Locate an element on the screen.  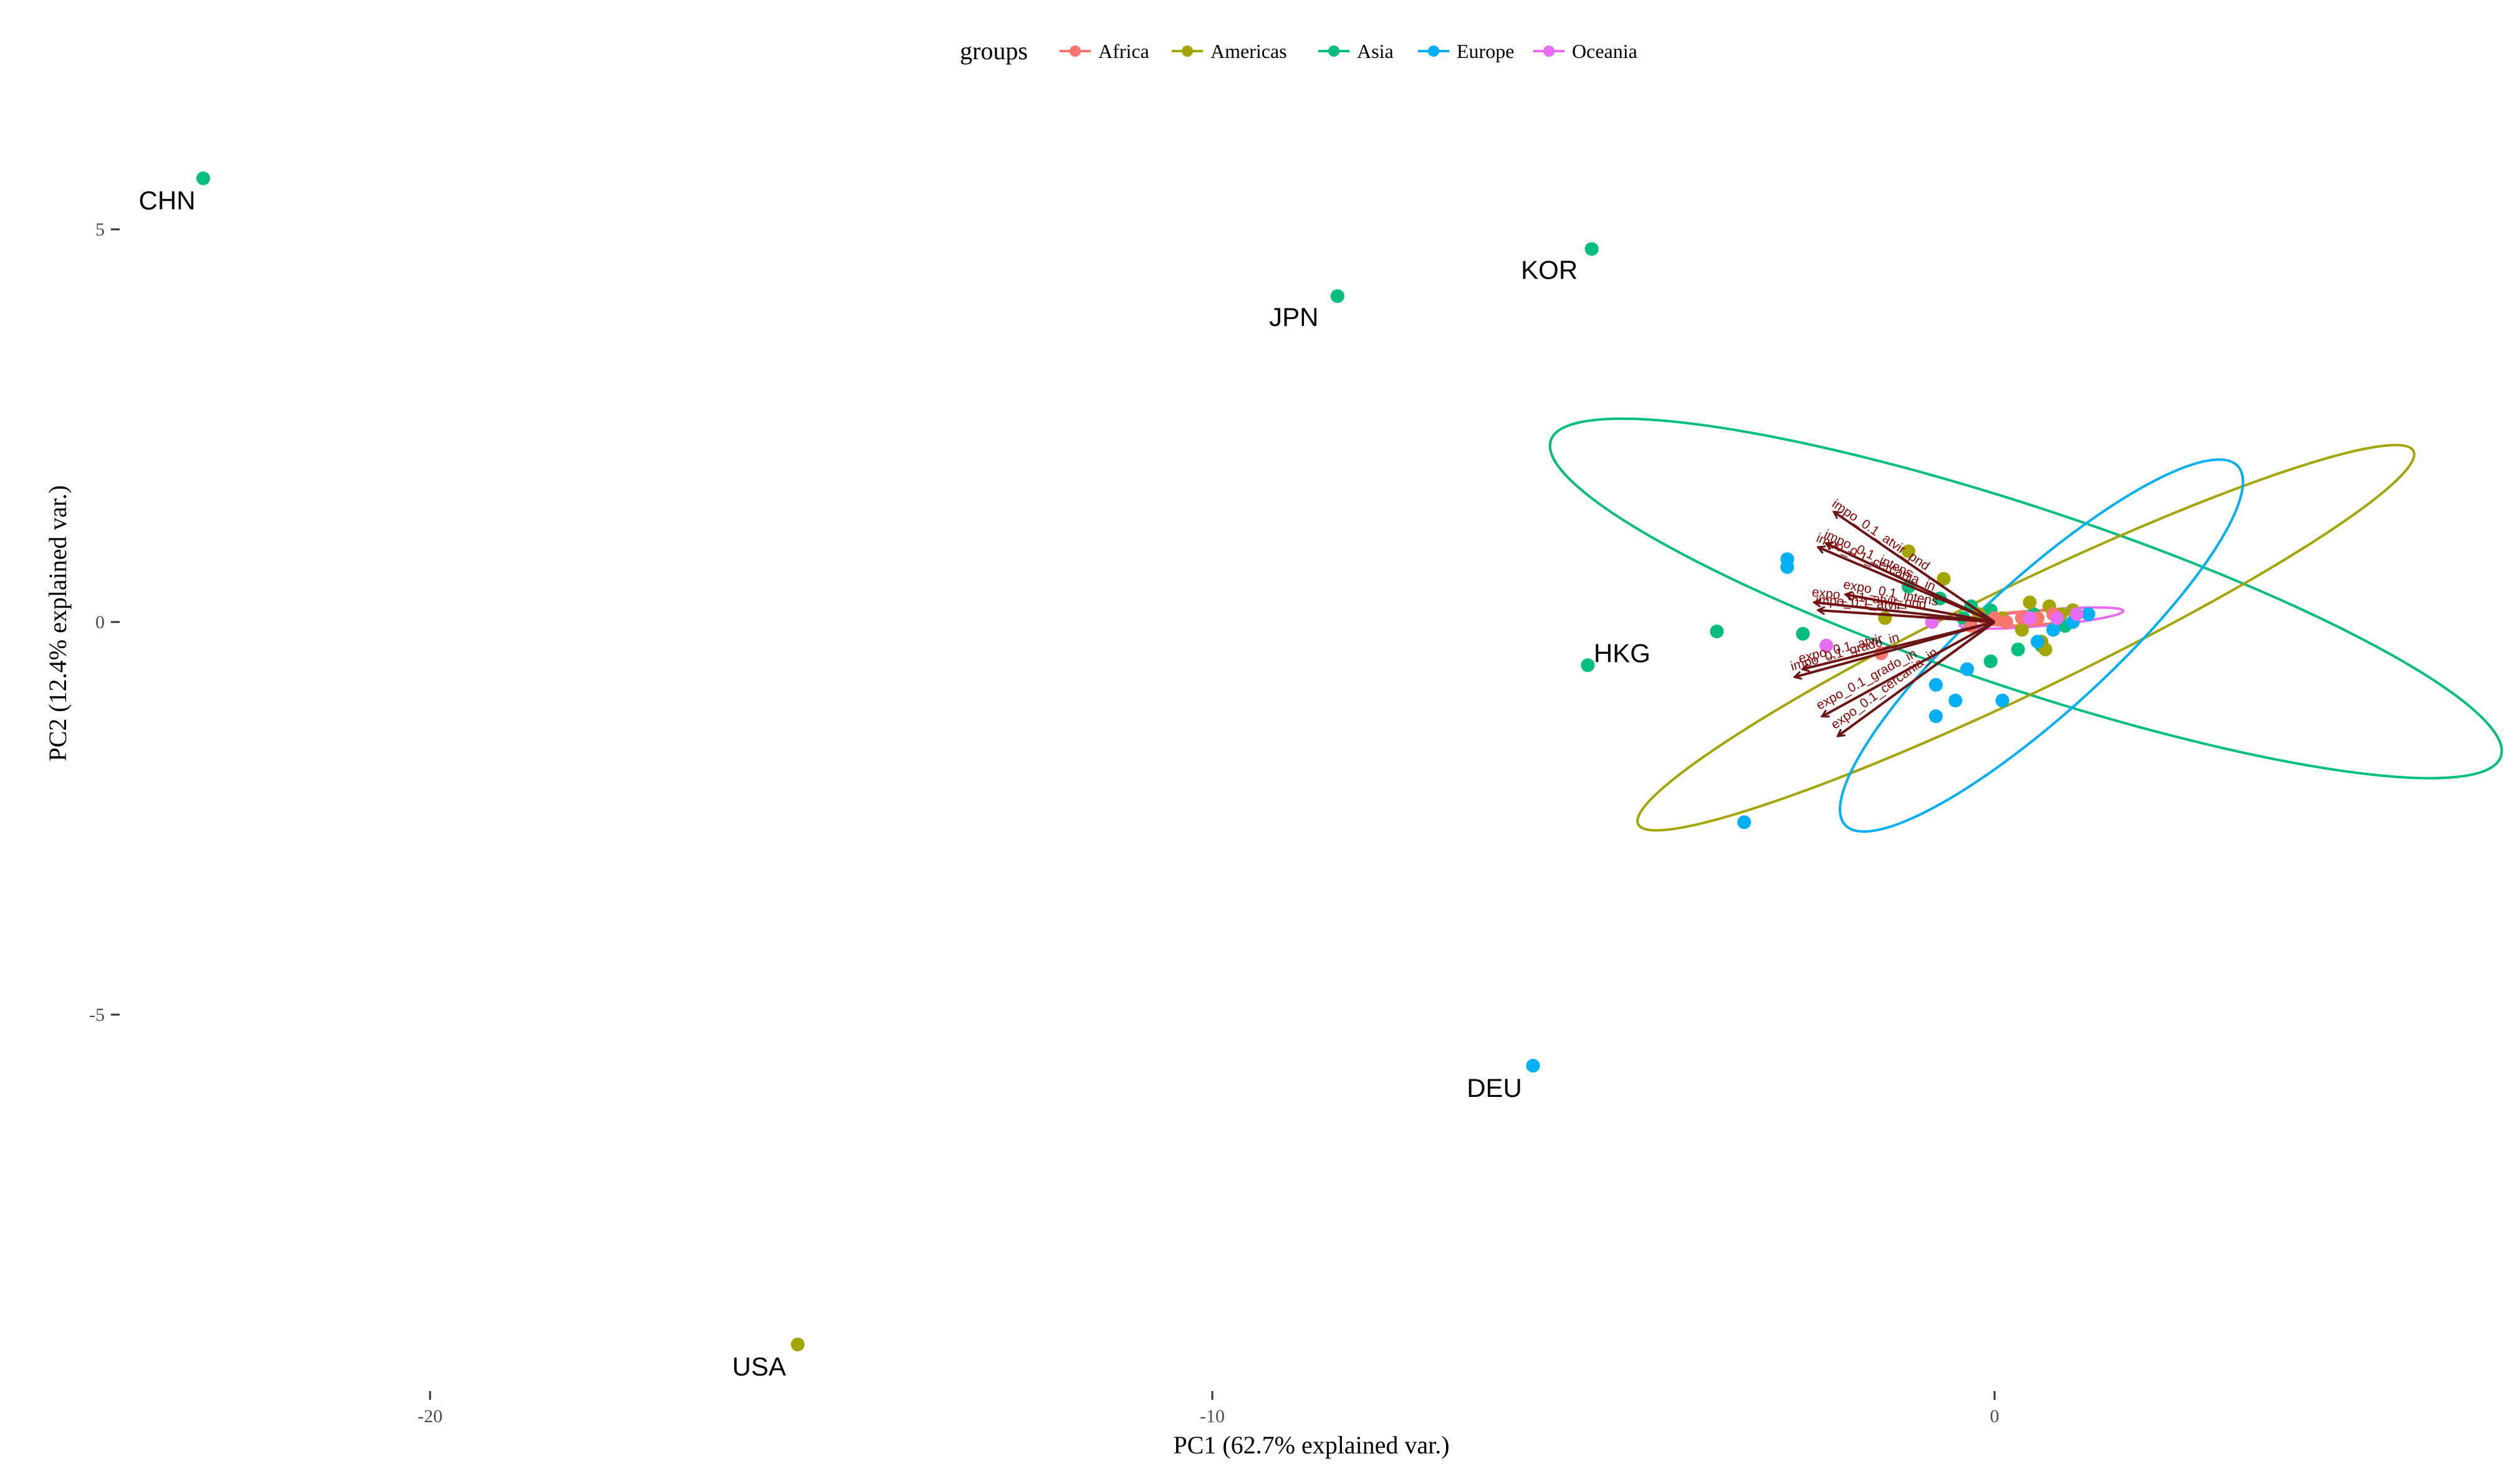
point-africa is located at coordinates (2006, 622).